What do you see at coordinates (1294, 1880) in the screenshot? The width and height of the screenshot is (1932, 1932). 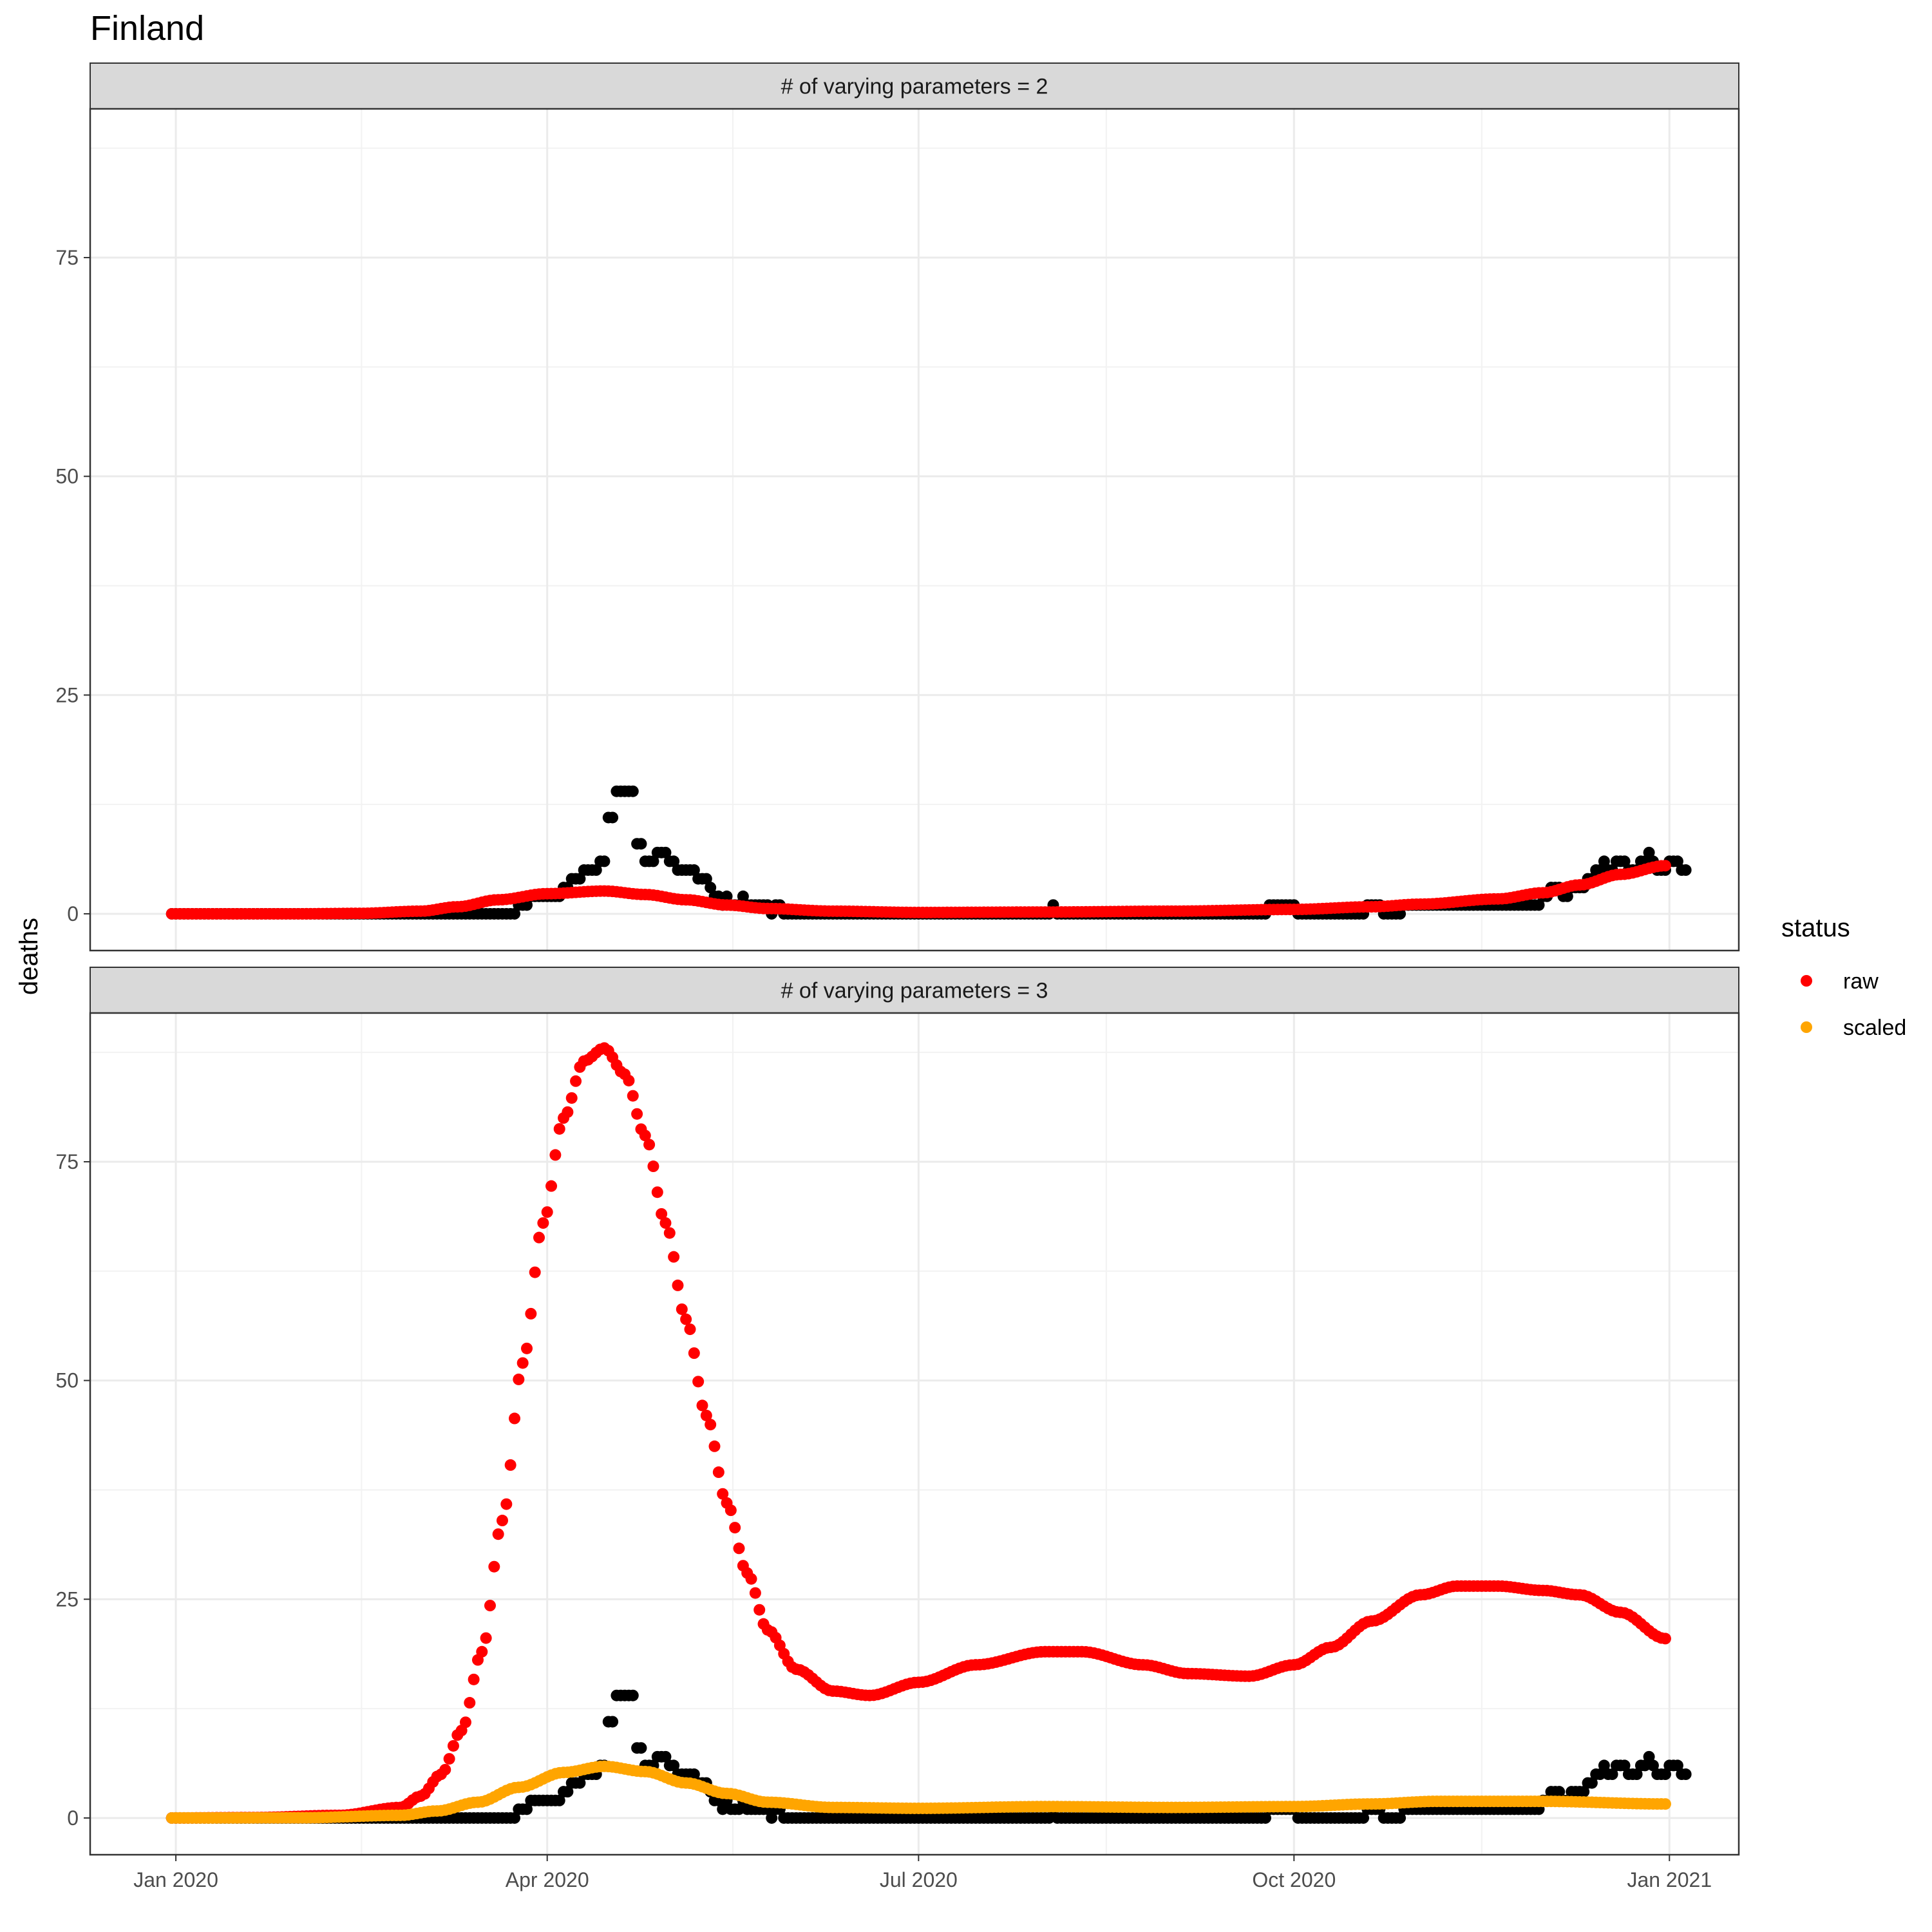 I see `x-tick-label: Oct 2020` at bounding box center [1294, 1880].